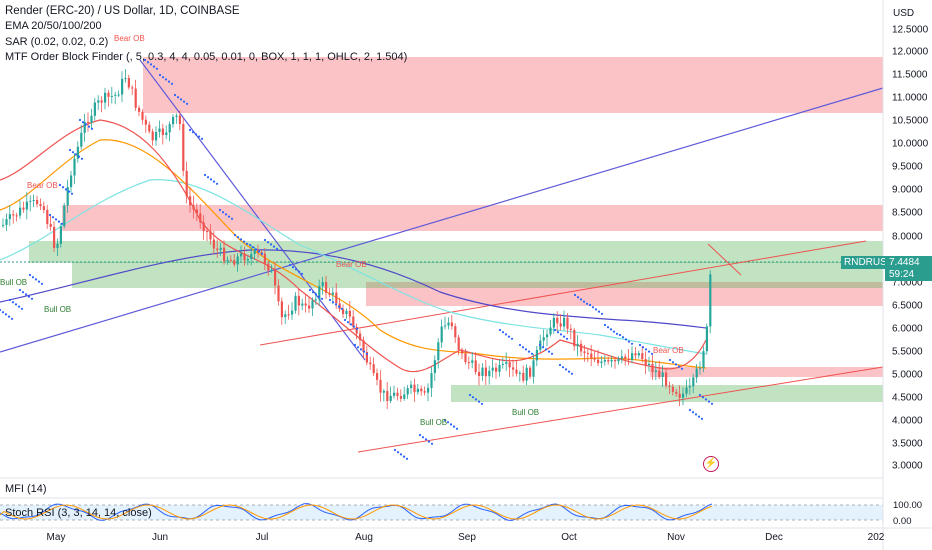 This screenshot has width=932, height=550. Describe the element at coordinates (711, 464) in the screenshot. I see `lightning-icon: ⚡` at that location.